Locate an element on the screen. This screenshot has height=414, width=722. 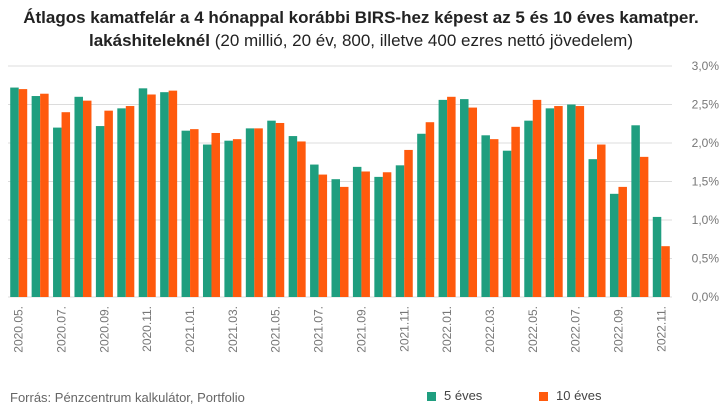
x-tick-label: 2022.05. is located at coordinates (533, 329).